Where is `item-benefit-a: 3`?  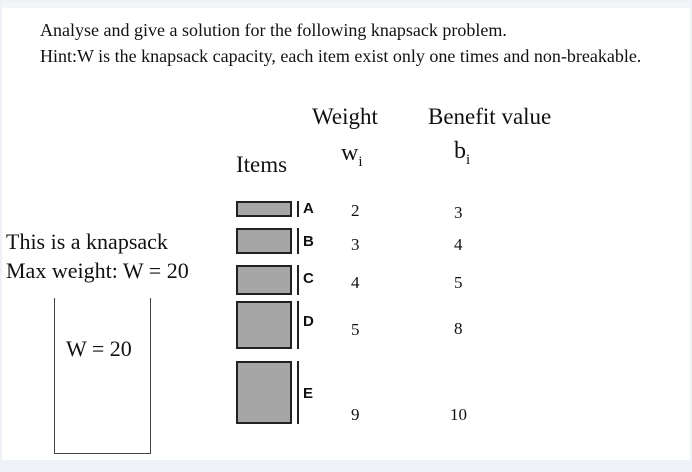 item-benefit-a: 3 is located at coordinates (458, 212).